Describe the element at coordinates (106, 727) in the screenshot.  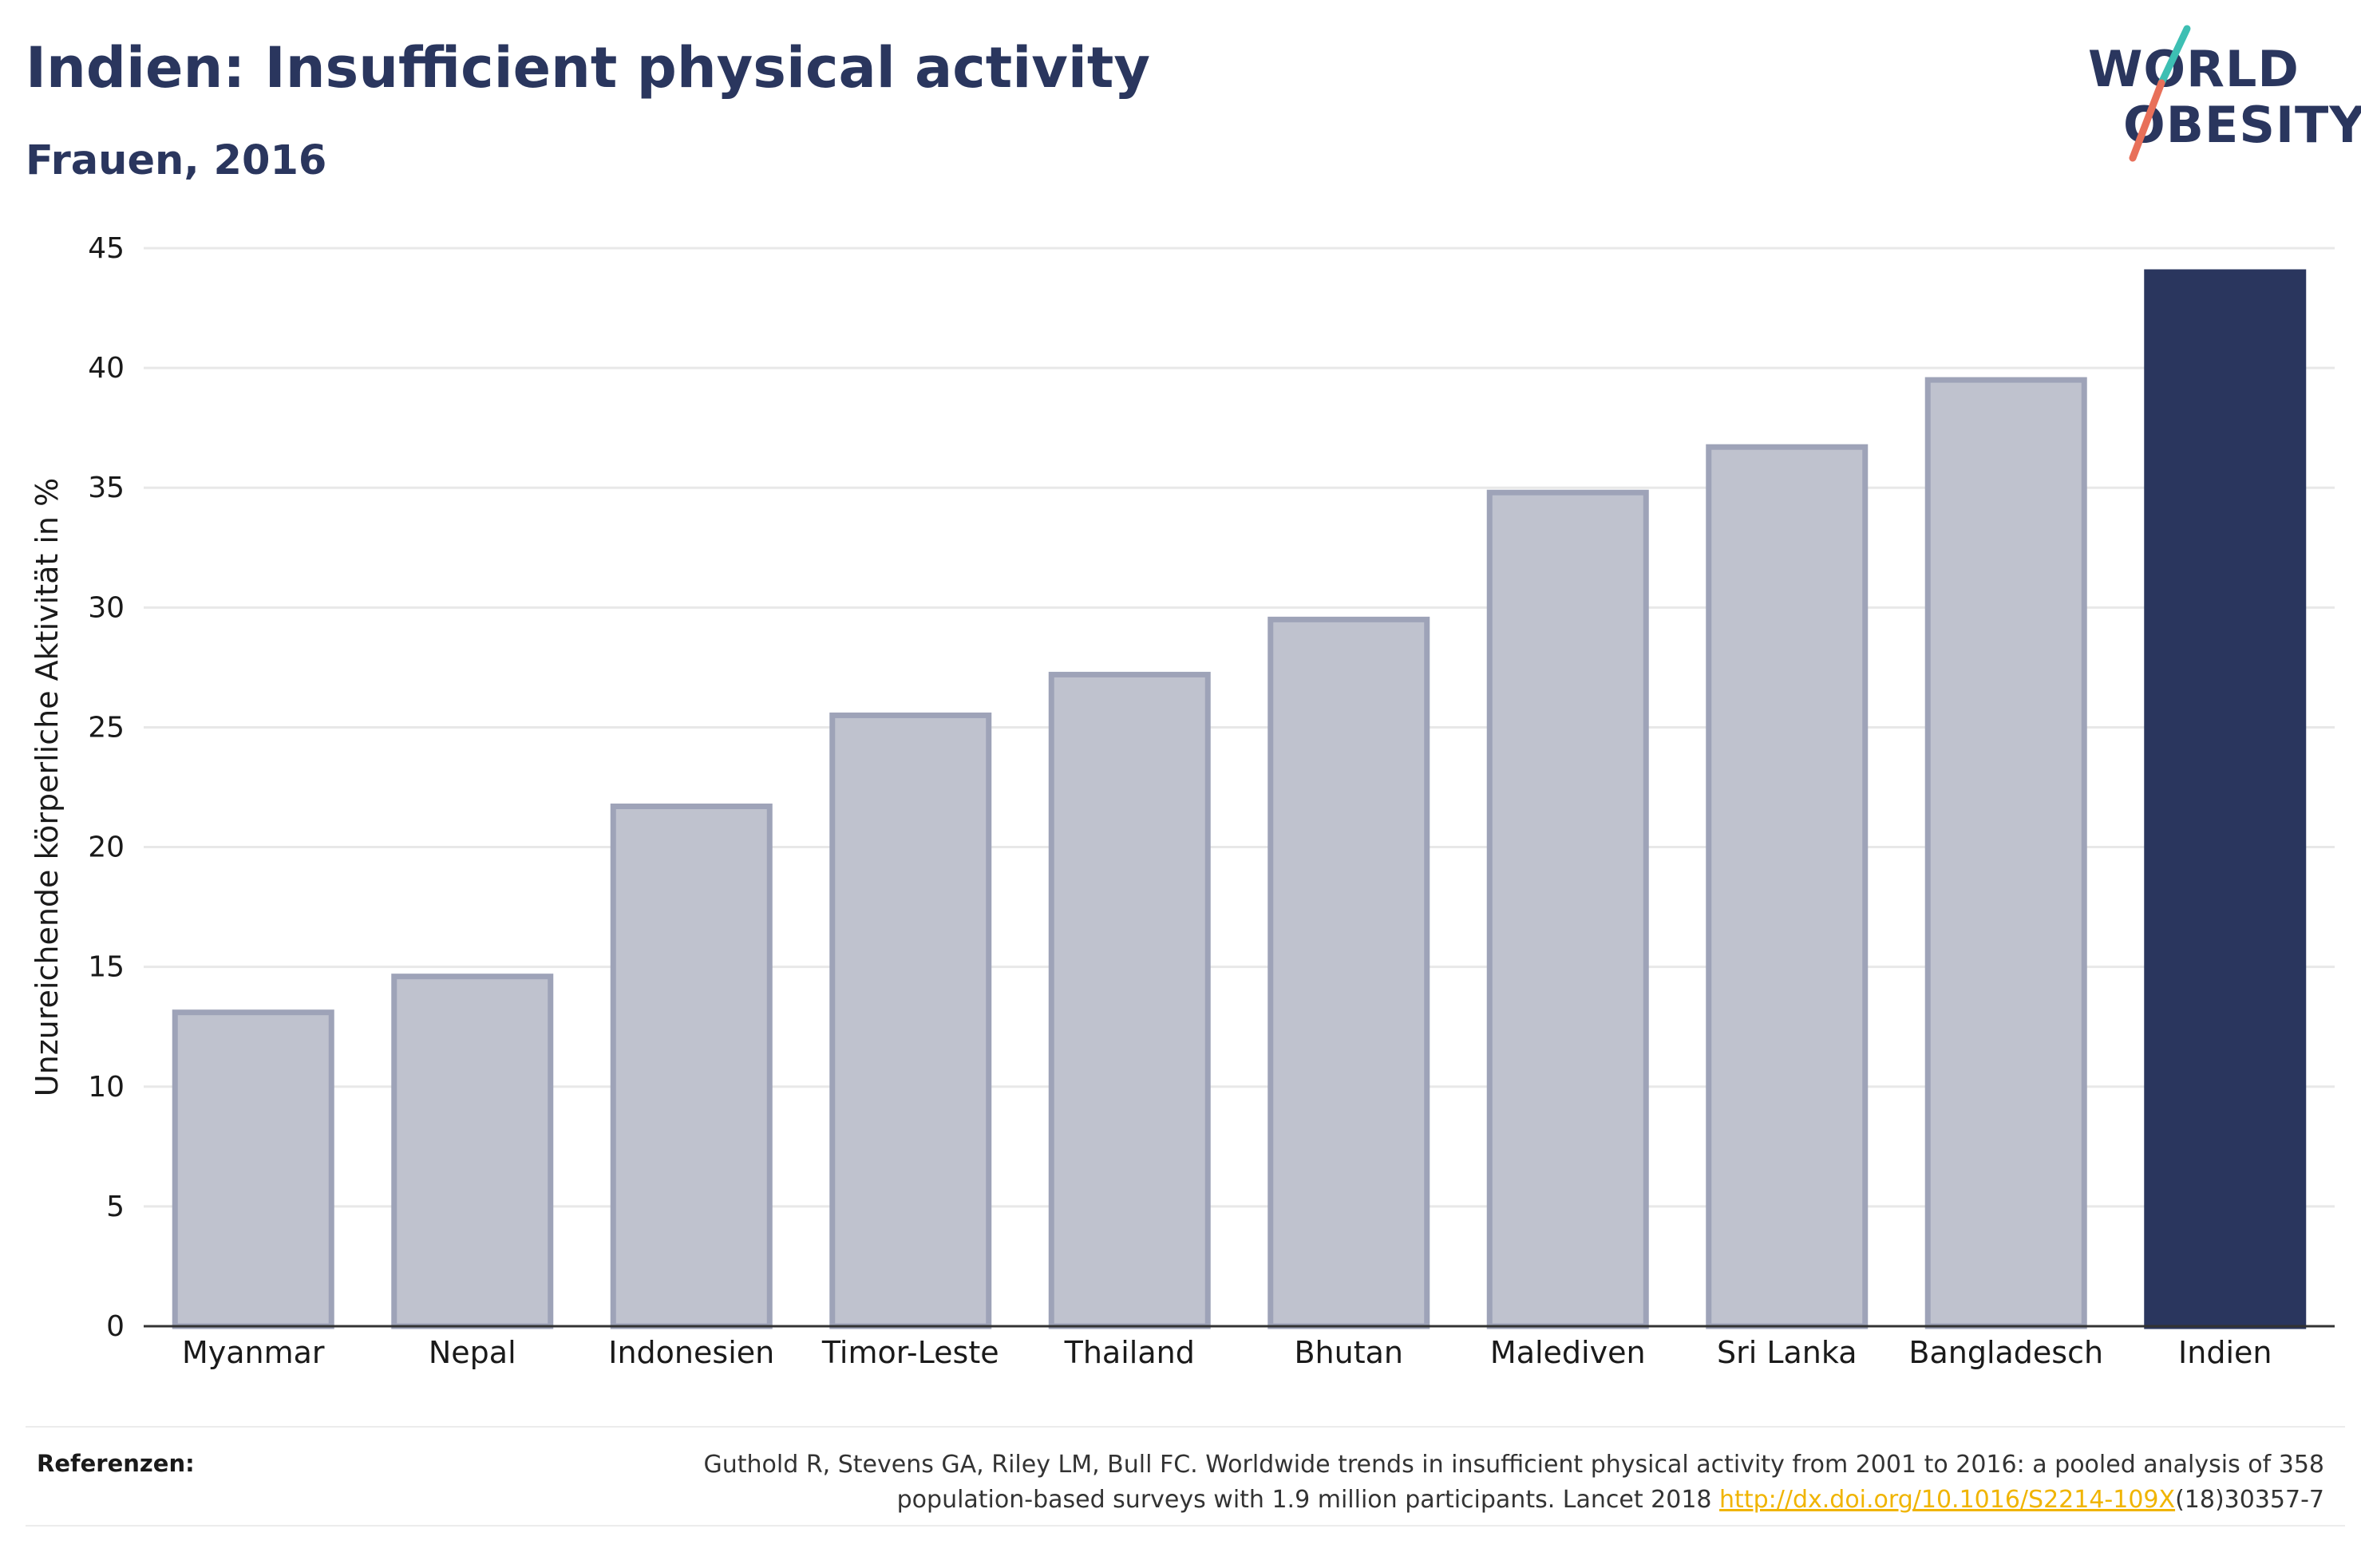
I see `y-tick-label: 25` at that location.